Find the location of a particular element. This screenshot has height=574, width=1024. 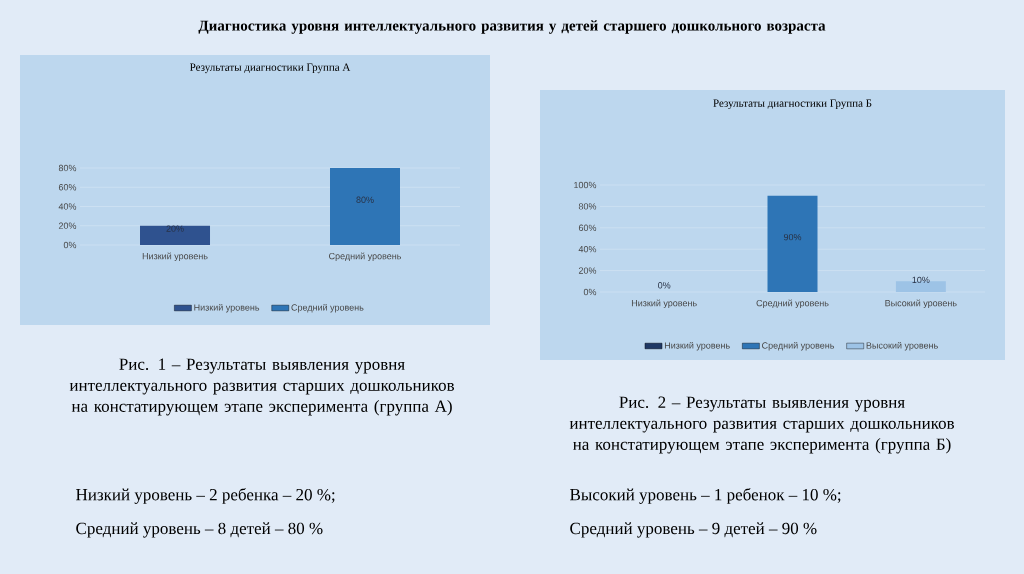

text: Рис. 1 – Результаты выявления уровня интеллектуального развития старших дошкольников на констатирующем этапе эксперимента (группа А) is located at coordinates (262, 387).